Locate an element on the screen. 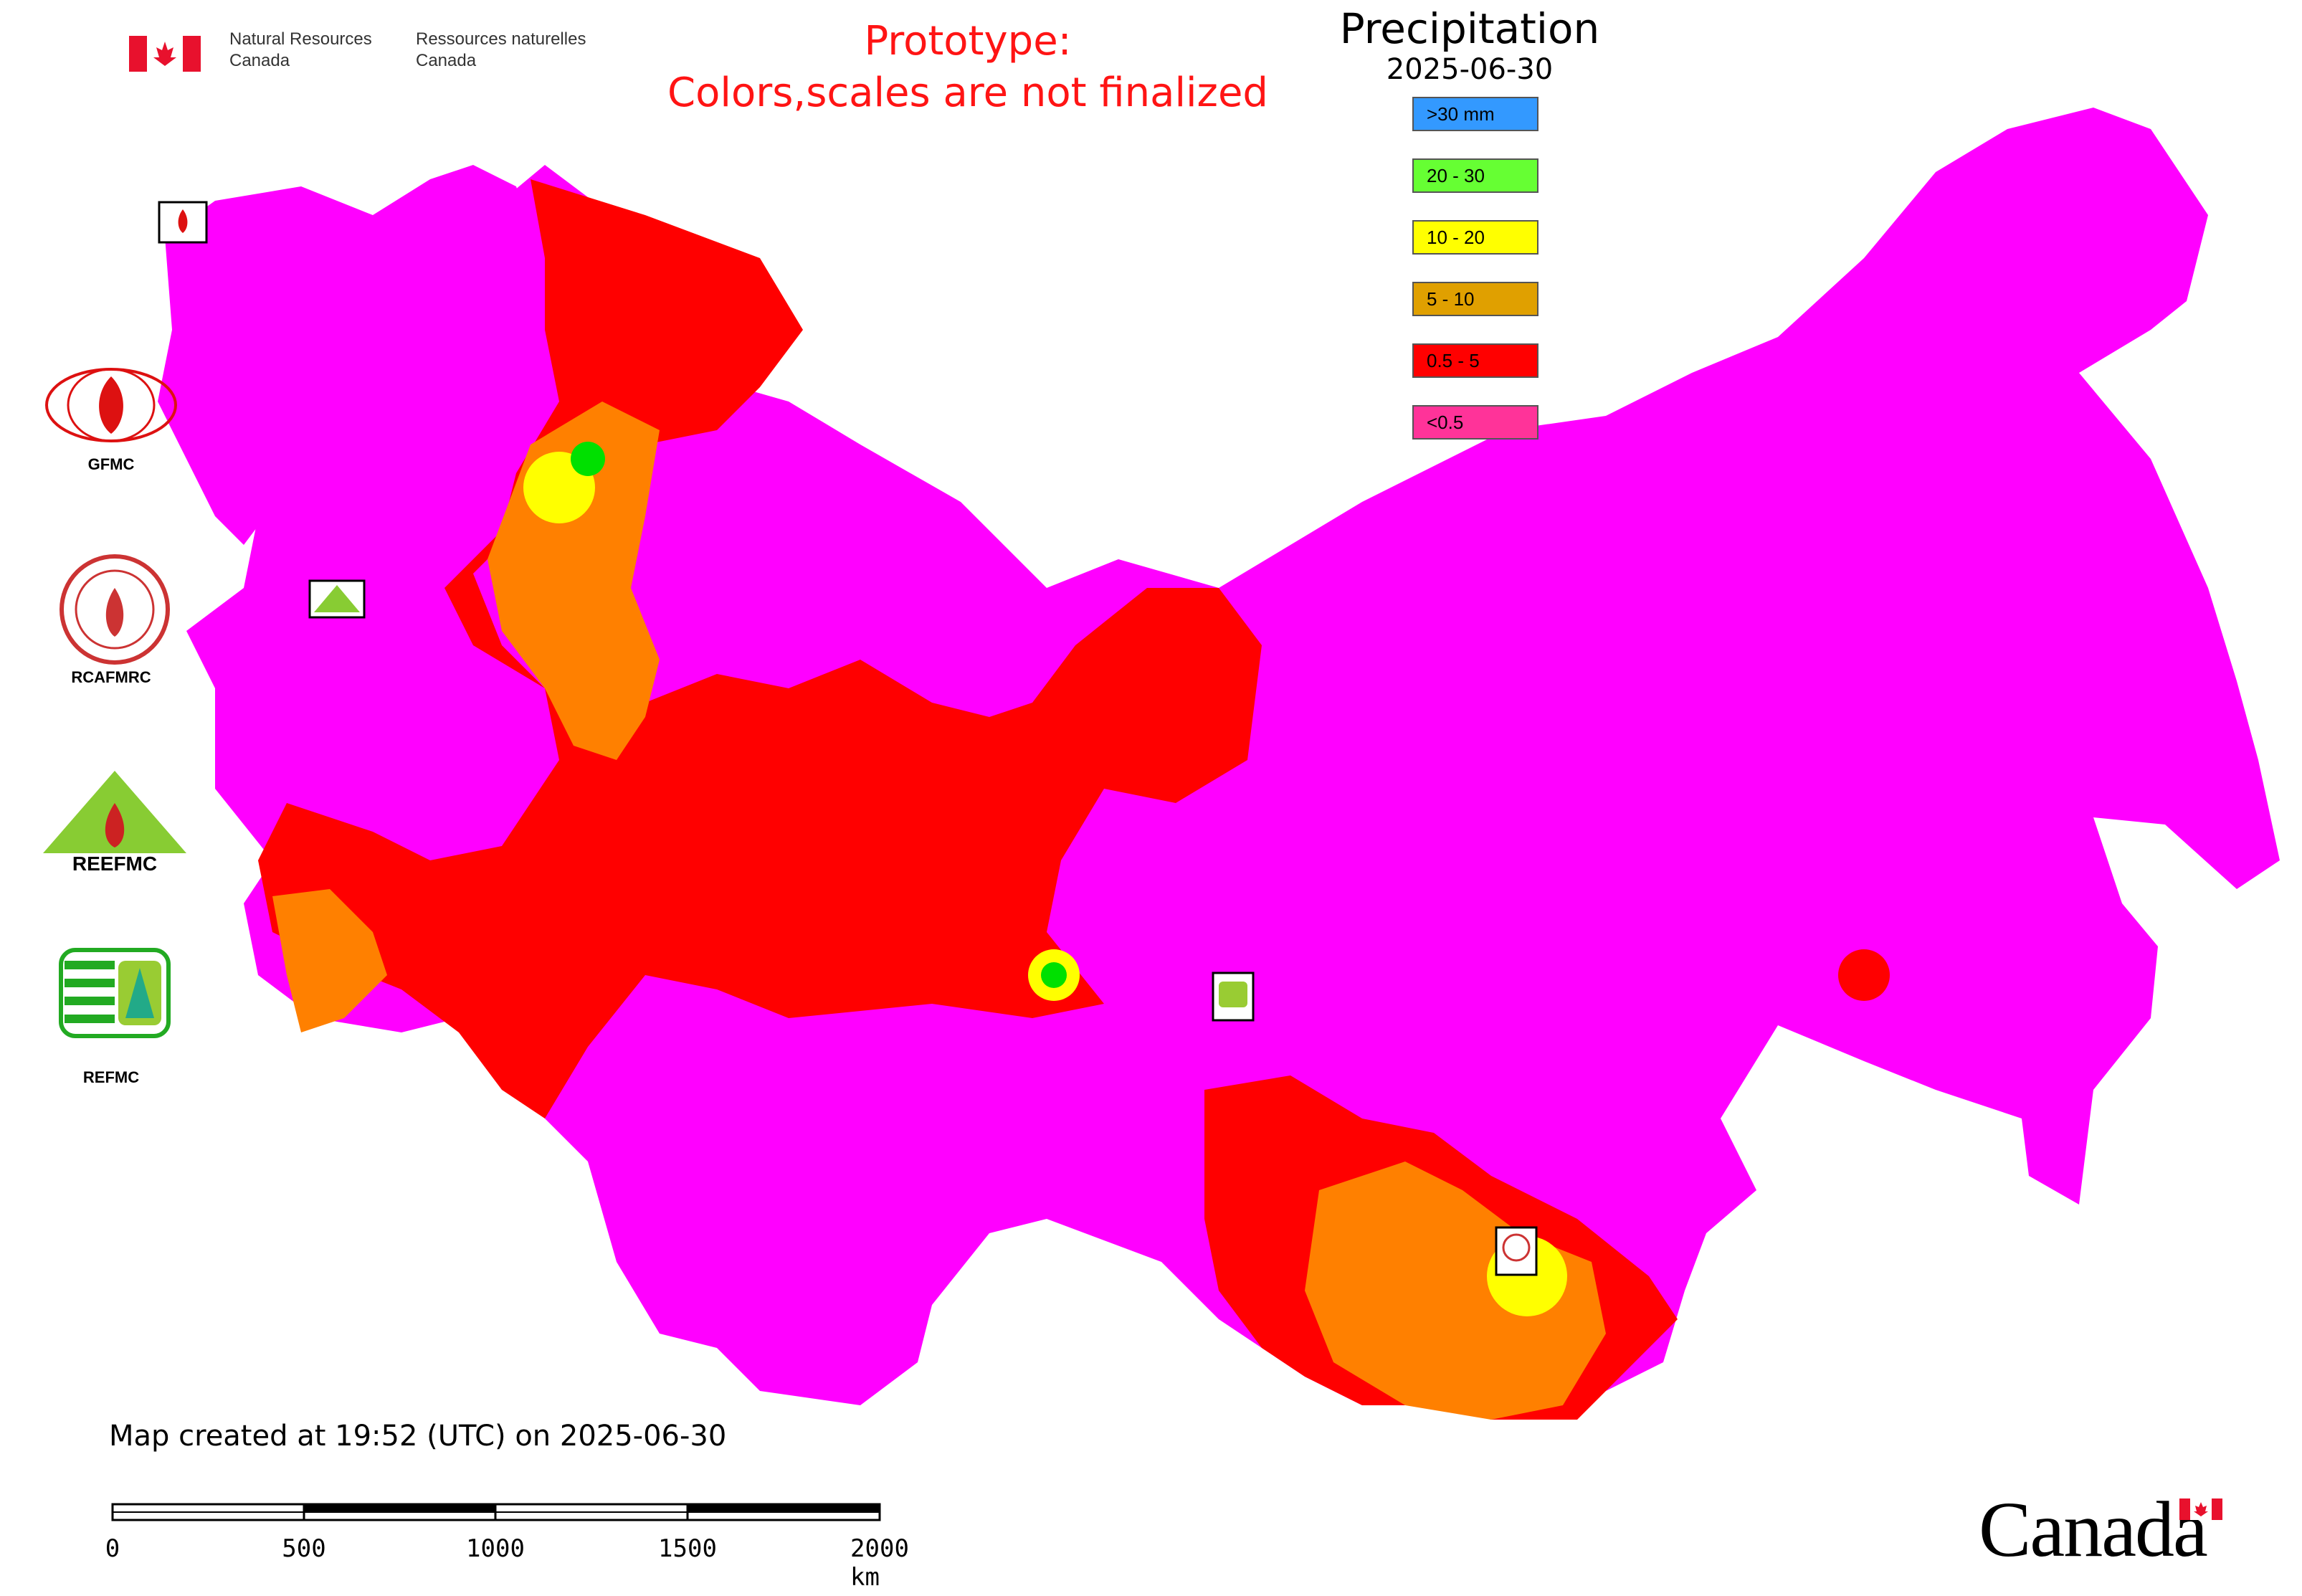  rcafmrc-label: RCAFMRC is located at coordinates (111, 677).